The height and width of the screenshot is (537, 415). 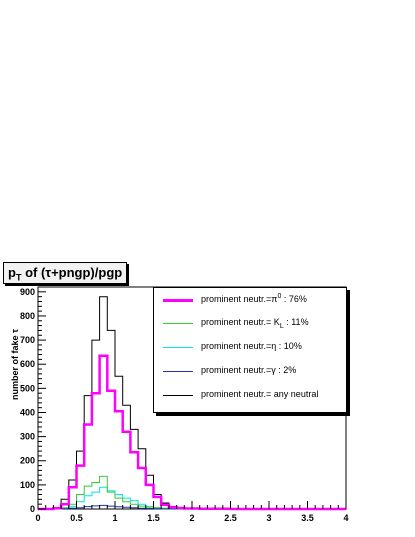 I want to click on chart-title: pT of (τ+pngp)/pgp, so click(x=65, y=273).